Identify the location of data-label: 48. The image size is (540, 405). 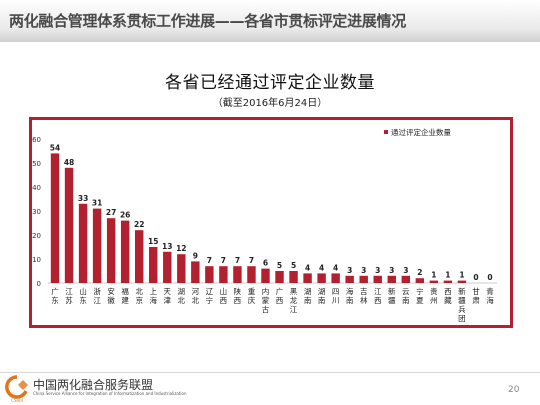
(69, 162).